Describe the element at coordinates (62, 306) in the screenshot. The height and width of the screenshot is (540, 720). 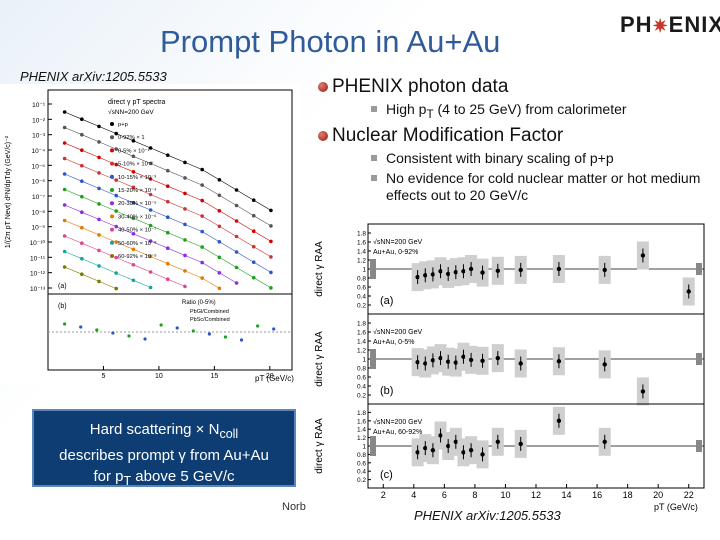
I see `spectra-panel-b: (b)` at that location.